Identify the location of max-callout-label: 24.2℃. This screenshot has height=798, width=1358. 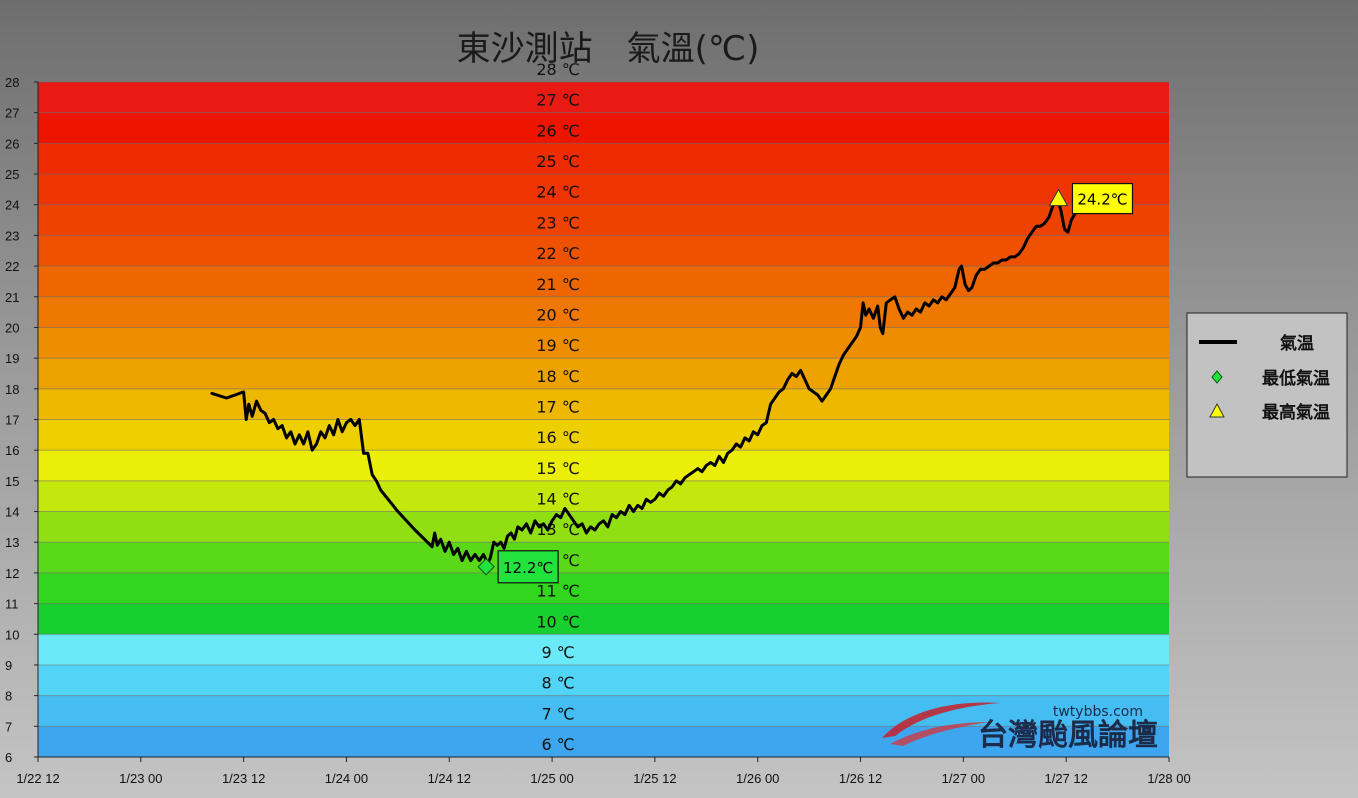
(1102, 200).